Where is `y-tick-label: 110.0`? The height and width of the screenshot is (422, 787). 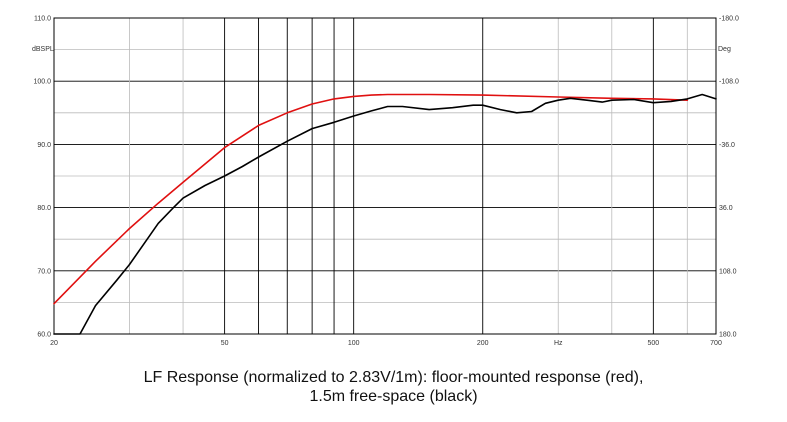
y-tick-label: 110.0 is located at coordinates (42, 19).